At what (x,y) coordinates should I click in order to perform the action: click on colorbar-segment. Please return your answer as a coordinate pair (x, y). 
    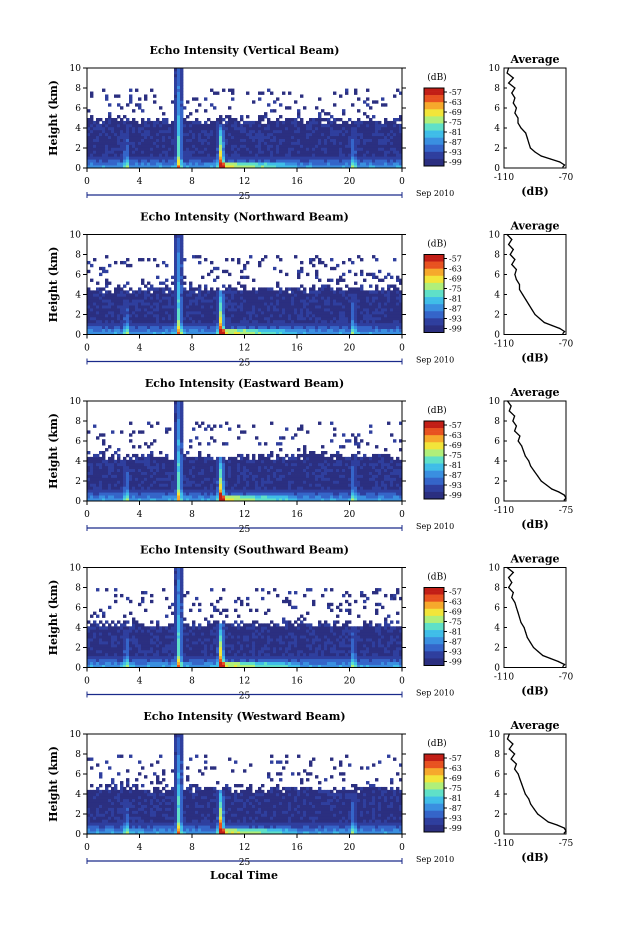
    Looking at the image, I should click on (434, 97).